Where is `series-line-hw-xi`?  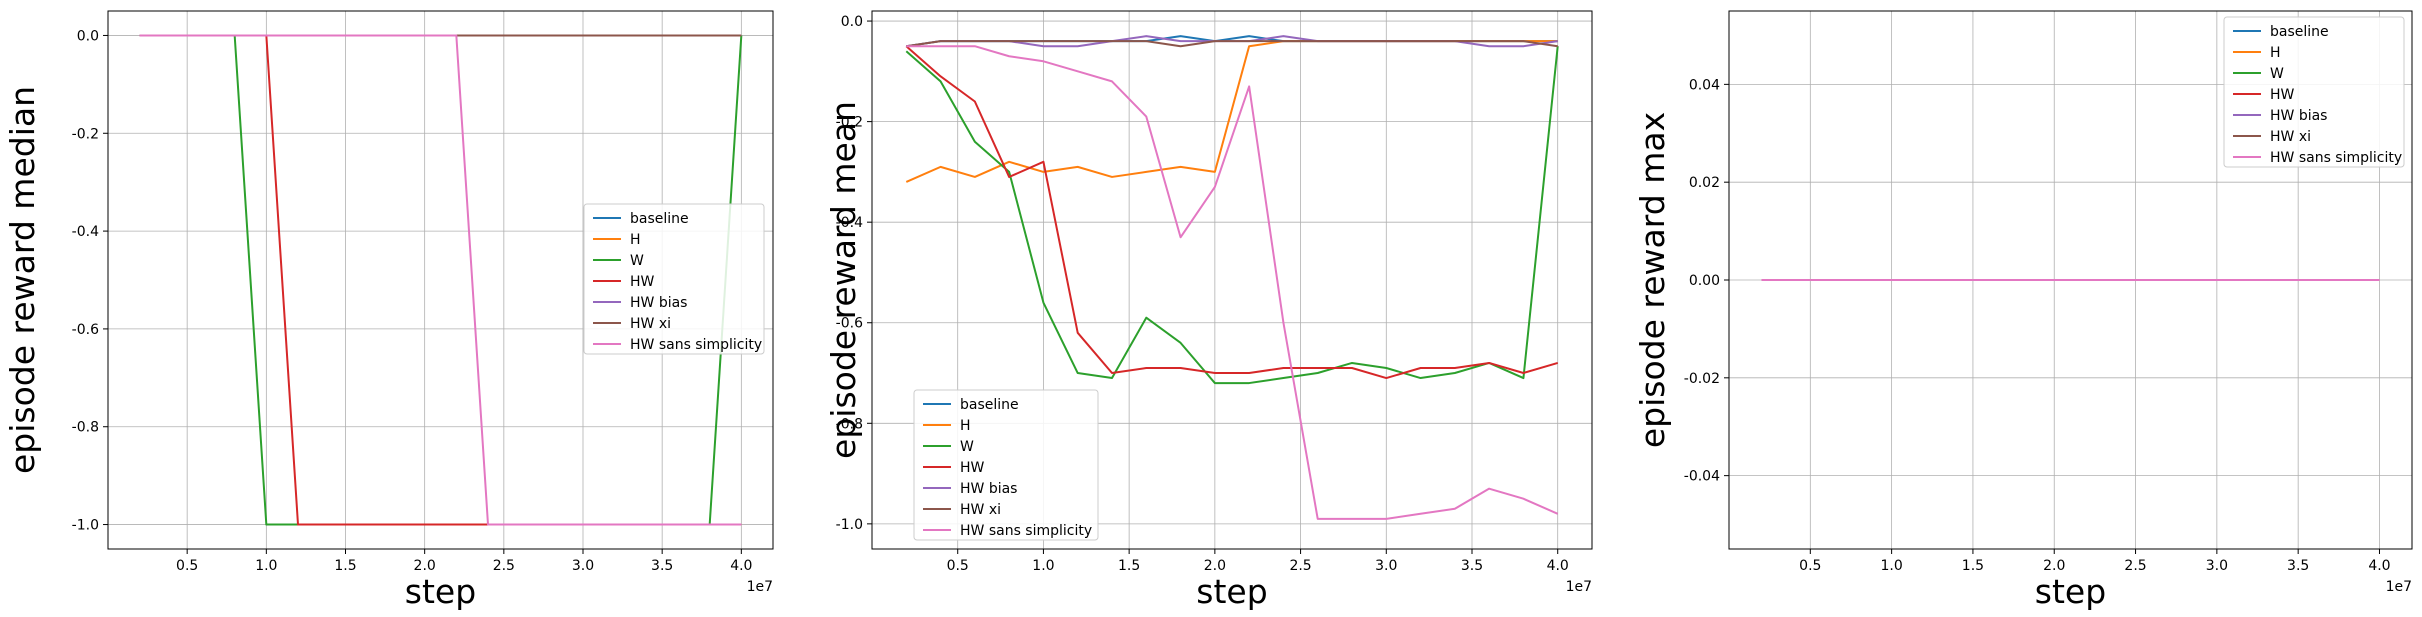
series-line-hw-xi is located at coordinates (1232, 44).